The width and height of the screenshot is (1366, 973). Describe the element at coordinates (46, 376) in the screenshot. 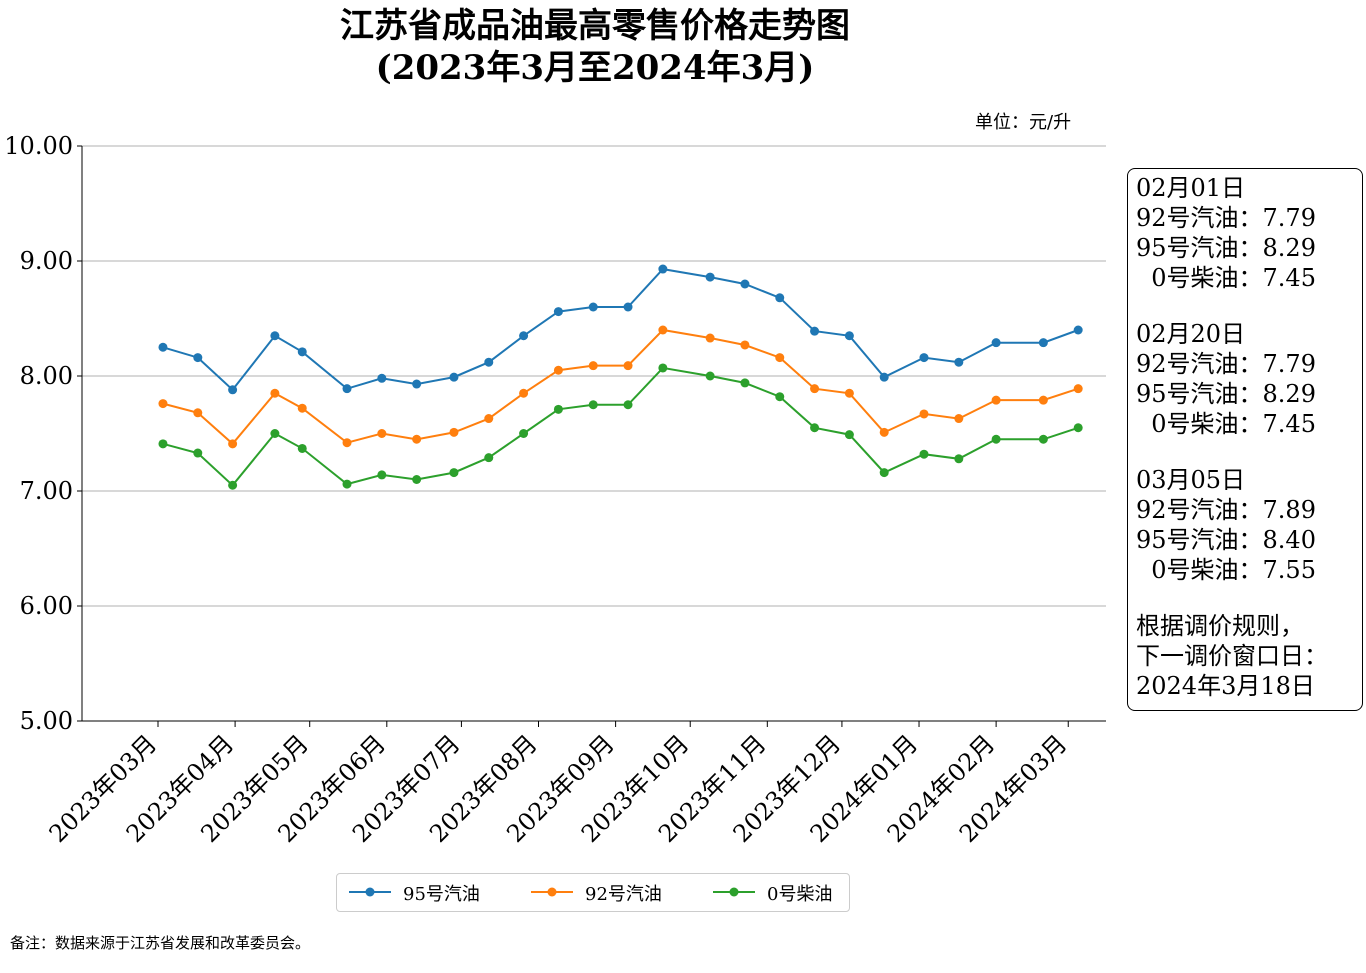

I see `y-tick-label: 8.00` at that location.